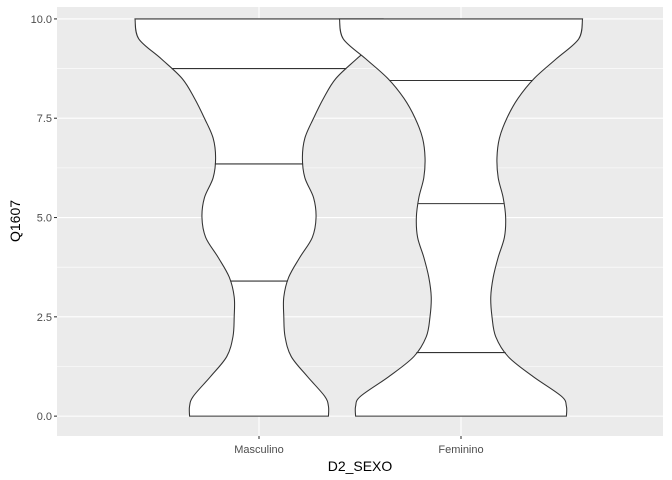 This screenshot has height=480, width=672. Describe the element at coordinates (359, 446) in the screenshot. I see `x-axis: Masculino Feminino` at that location.